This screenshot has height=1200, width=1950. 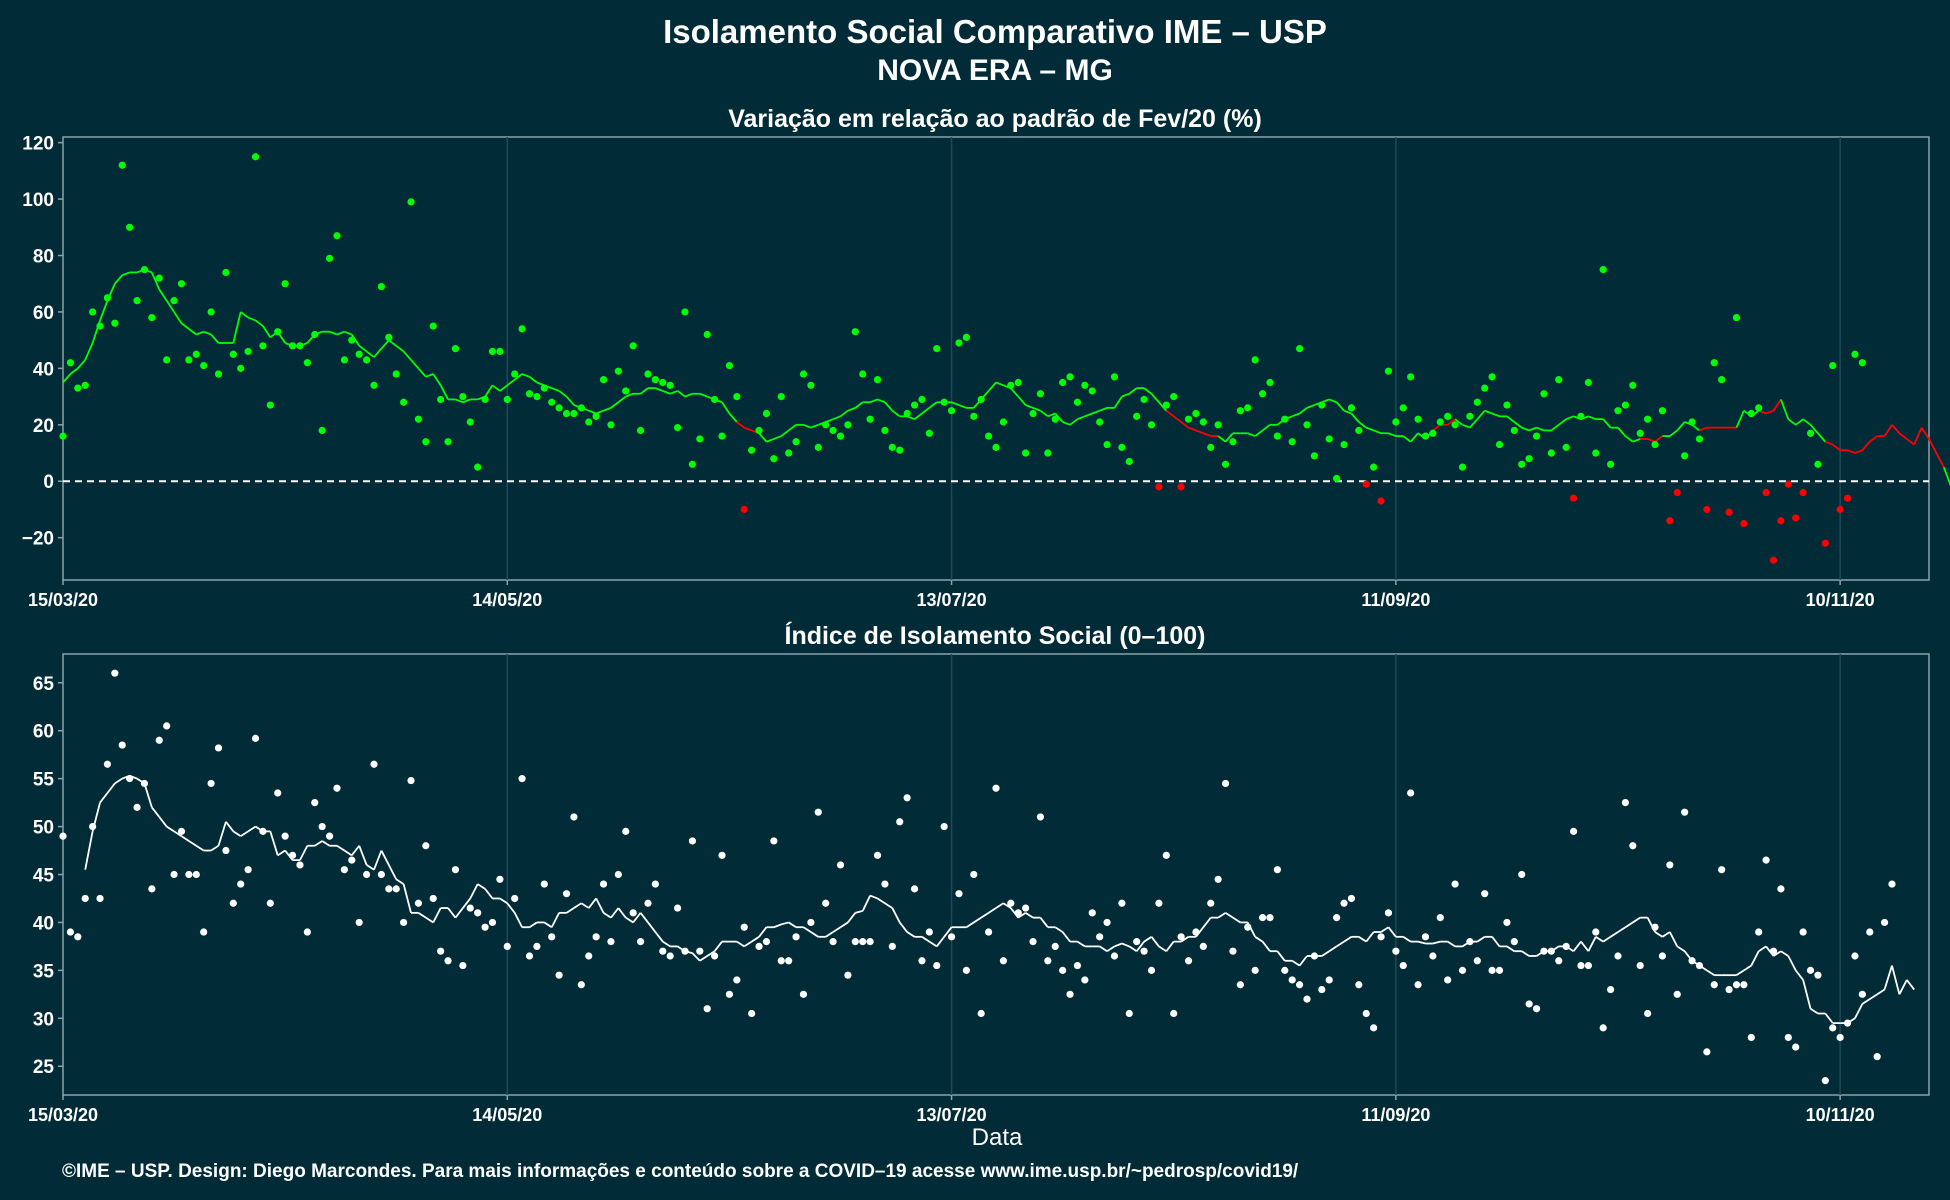 What do you see at coordinates (1840, 1115) in the screenshot?
I see `x-tick-label: 10/11/20` at bounding box center [1840, 1115].